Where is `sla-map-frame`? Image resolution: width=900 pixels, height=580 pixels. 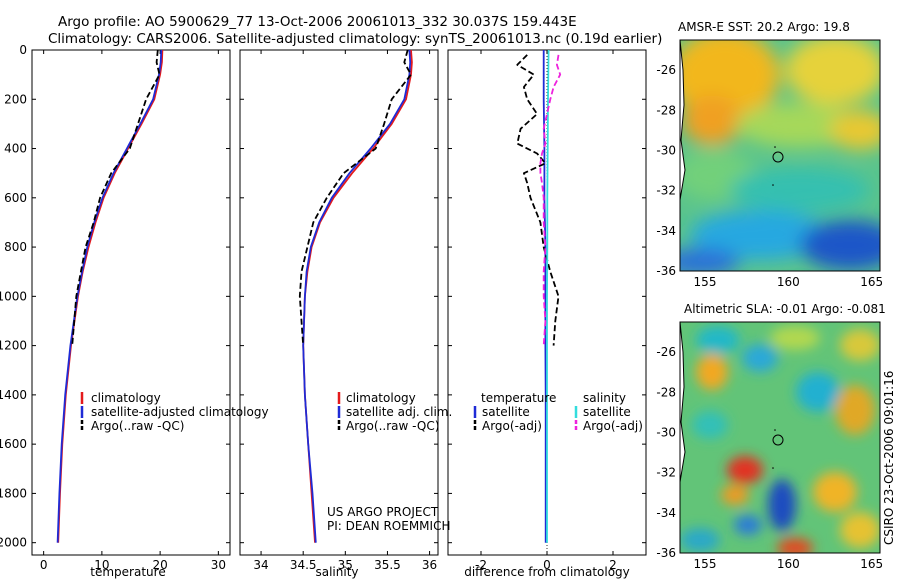 sla-map-frame is located at coordinates (780, 437).